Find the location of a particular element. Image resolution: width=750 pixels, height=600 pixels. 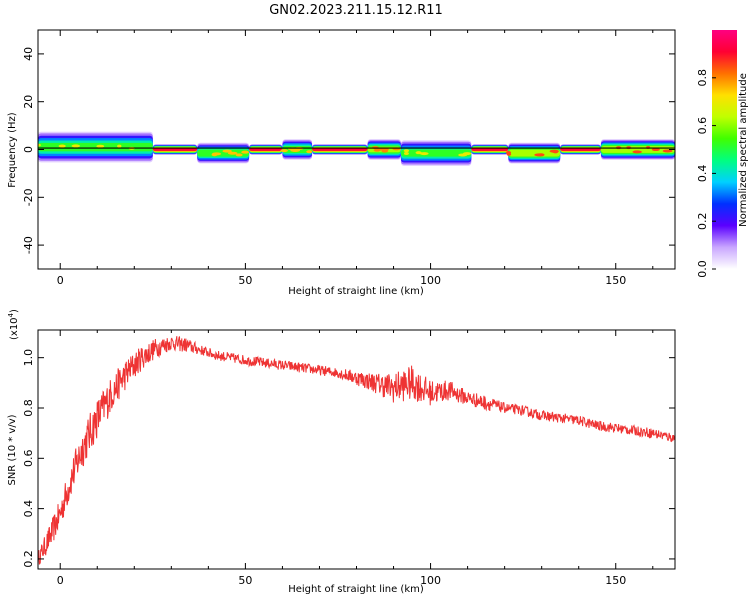

snr-ytick-label: 0.8 is located at coordinates (28, 408).